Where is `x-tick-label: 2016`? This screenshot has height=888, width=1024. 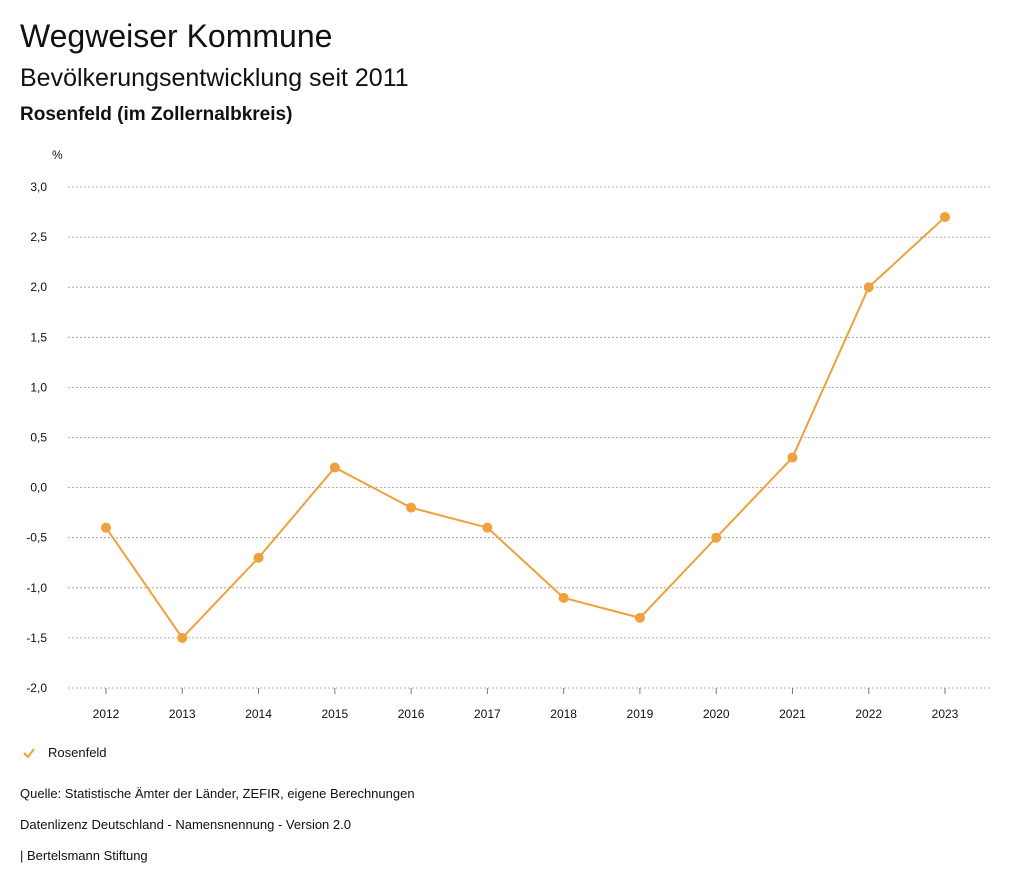
x-tick-label: 2016 is located at coordinates (411, 714).